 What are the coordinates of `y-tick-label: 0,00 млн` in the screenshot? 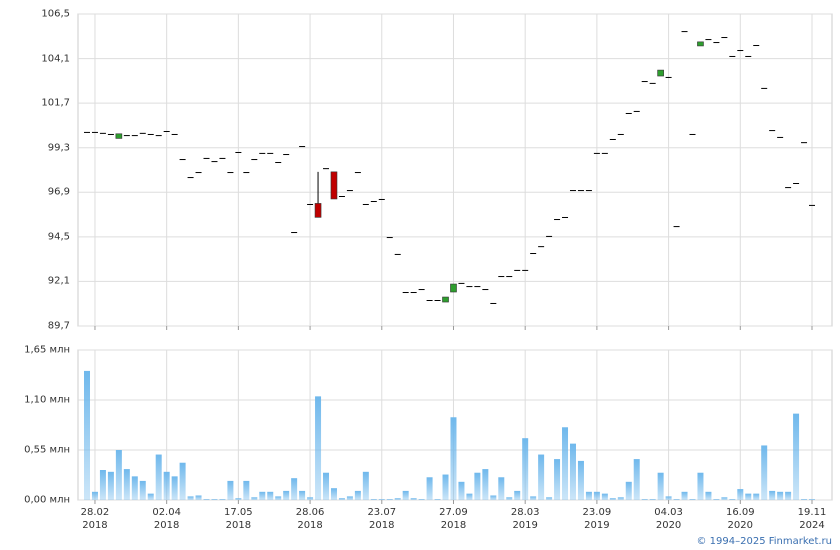 It's located at (47, 500).